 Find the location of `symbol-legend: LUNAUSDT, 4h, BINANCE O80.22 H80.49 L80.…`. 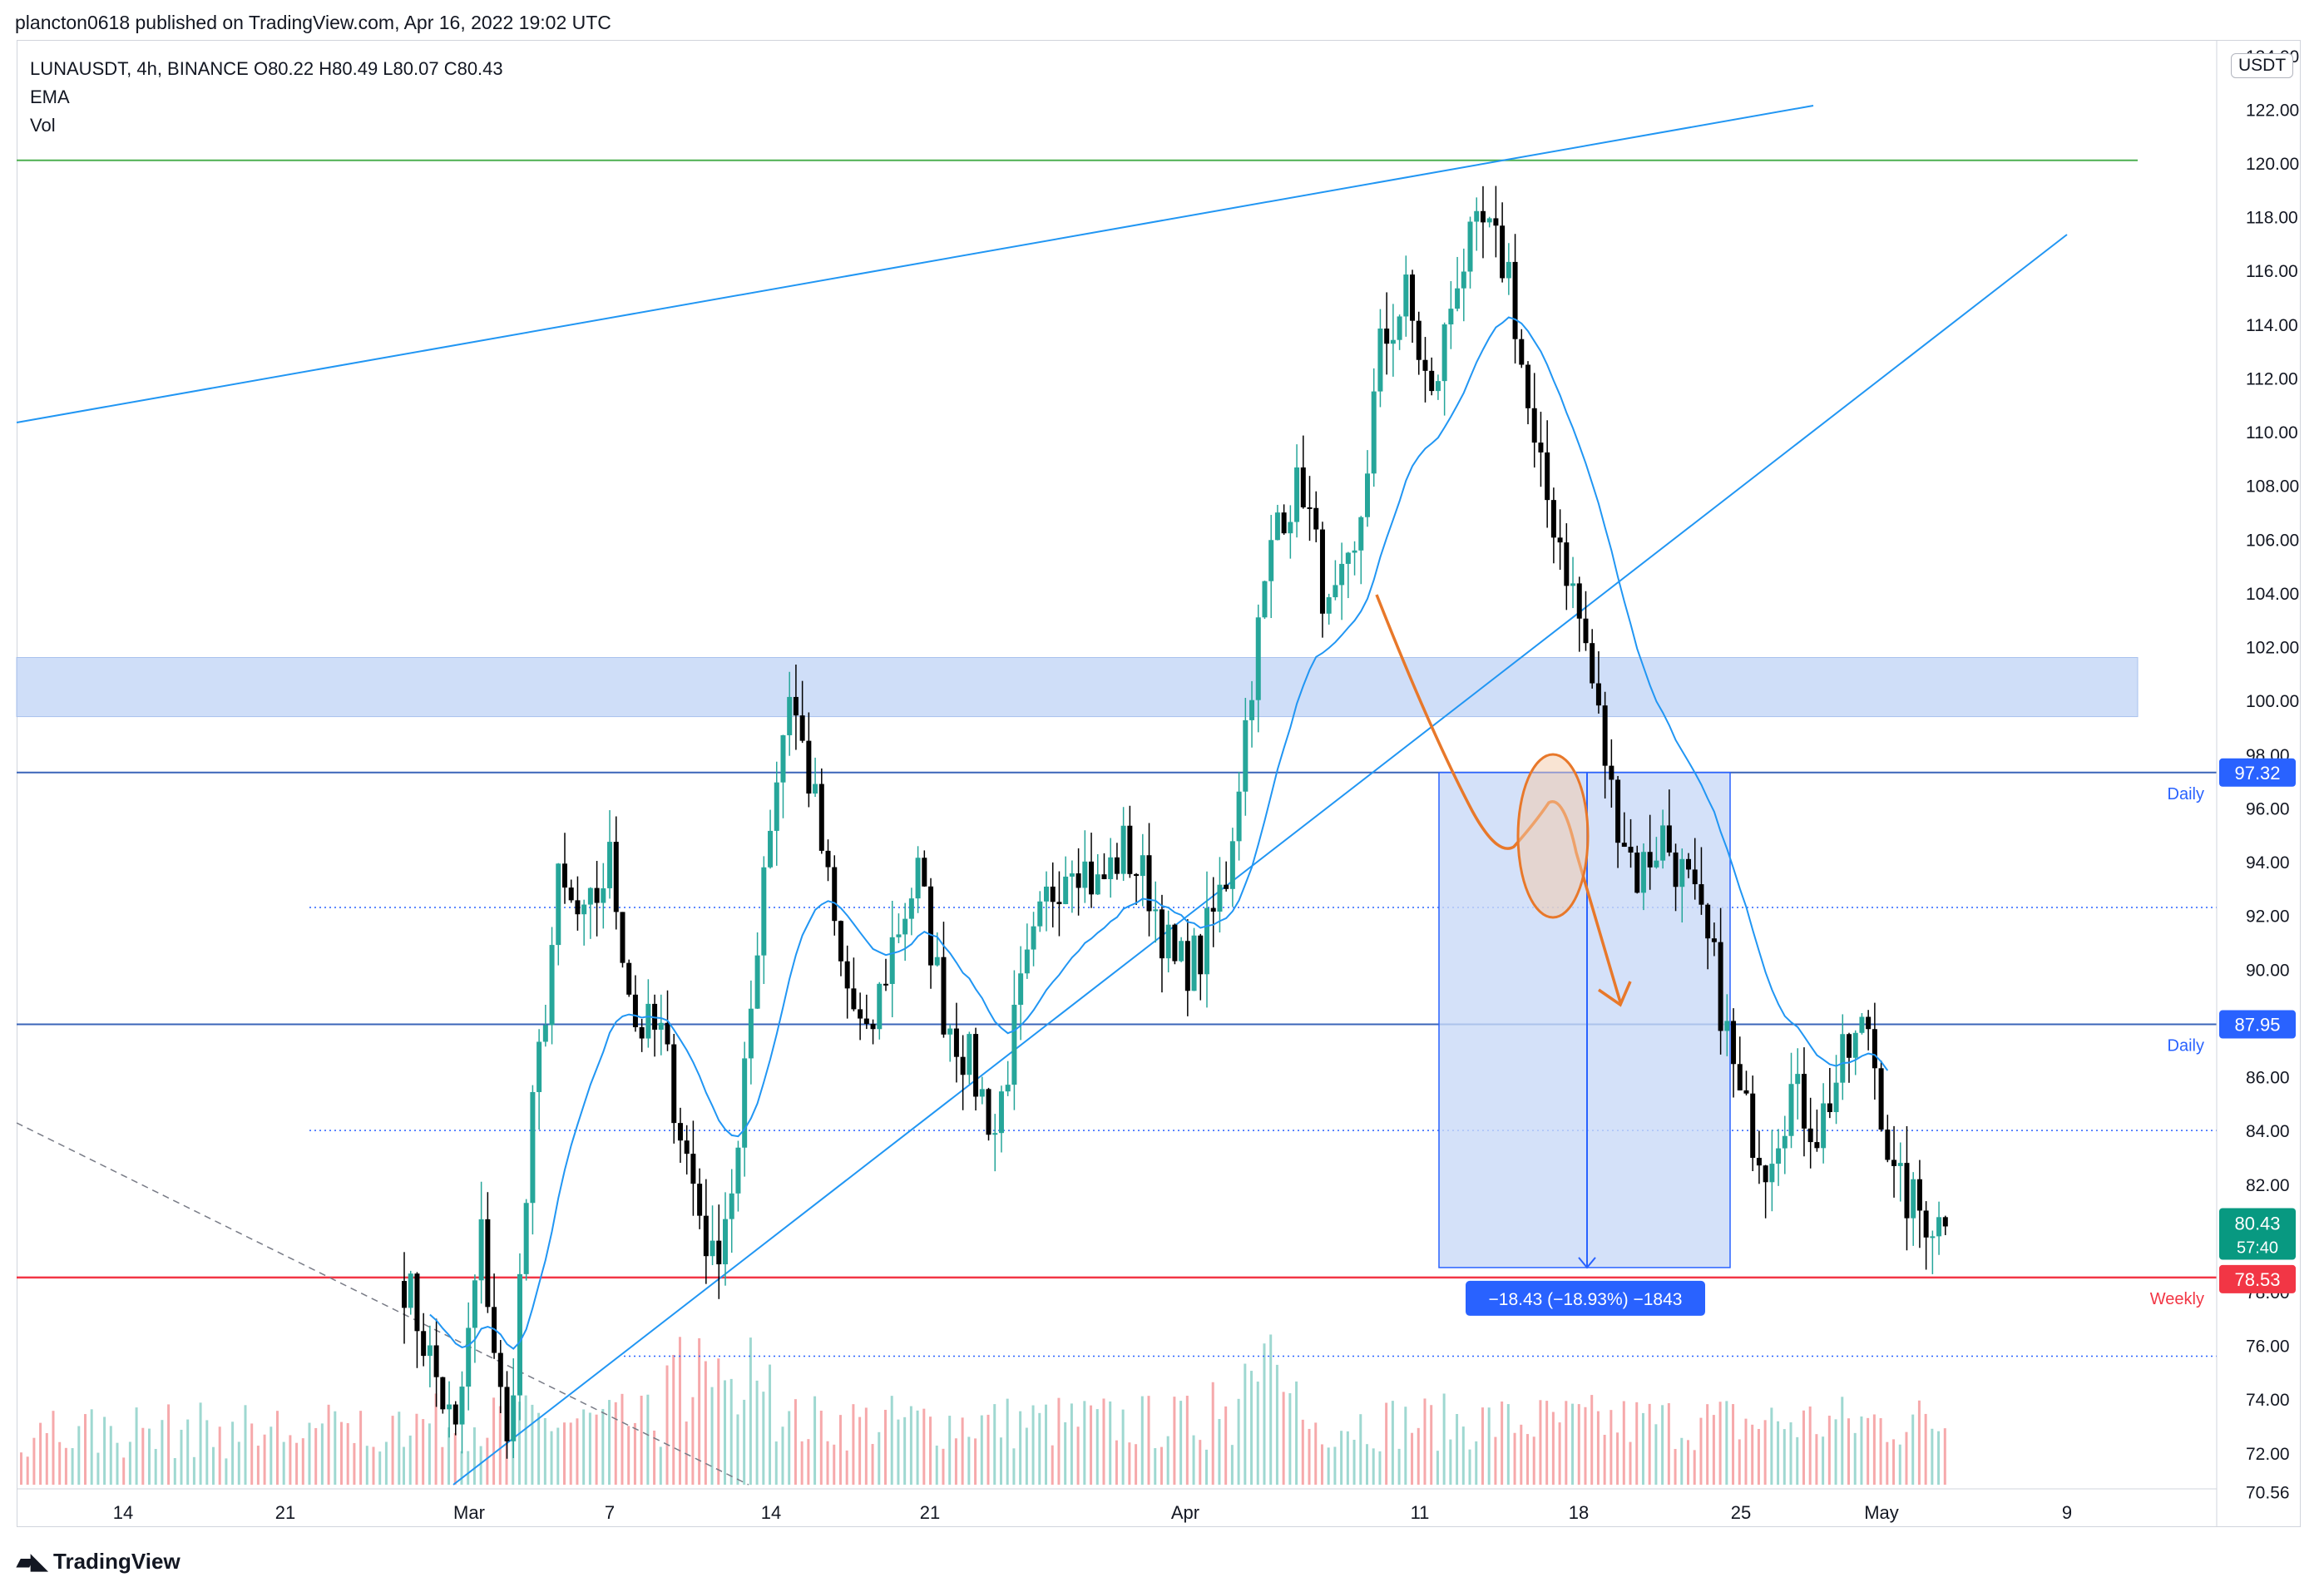

symbol-legend: LUNAUSDT, 4h, BINANCE O80.22 H80.49 L80.… is located at coordinates (266, 68).